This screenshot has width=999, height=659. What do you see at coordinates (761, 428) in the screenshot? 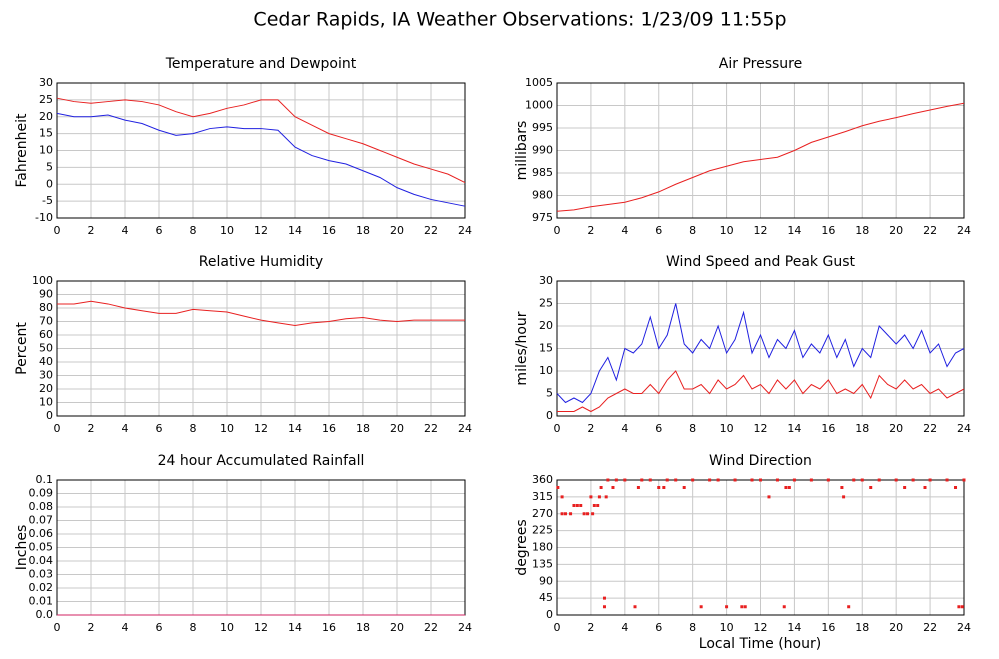
I see `x-tick-label: 12` at bounding box center [761, 428].